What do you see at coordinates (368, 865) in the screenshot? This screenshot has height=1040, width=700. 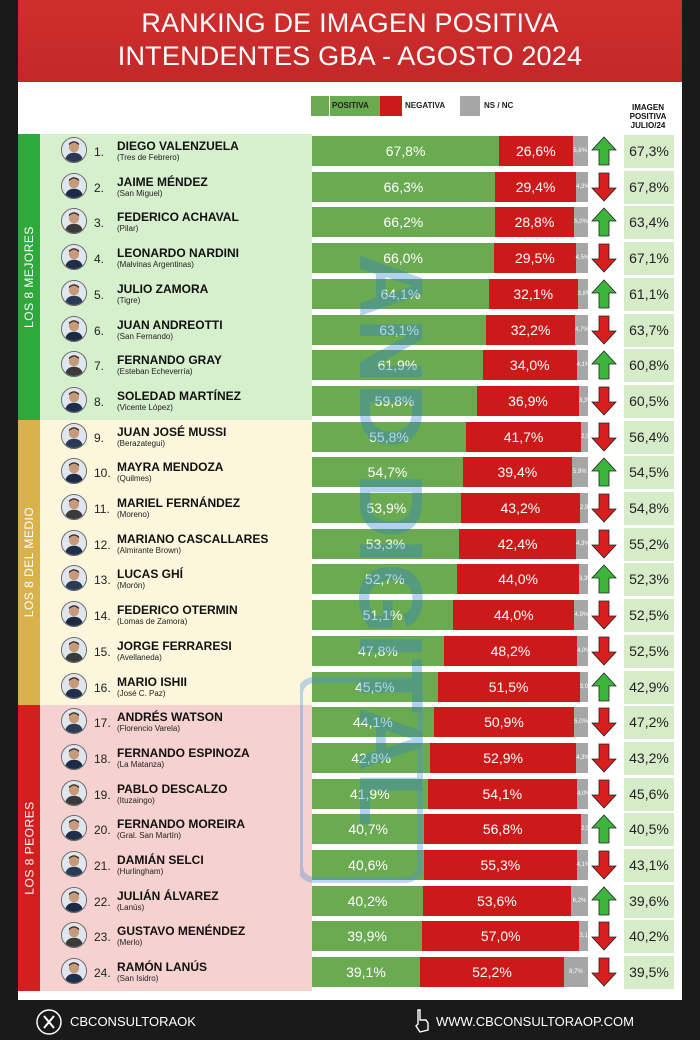 I see `data-label-positiva: 40,6%` at bounding box center [368, 865].